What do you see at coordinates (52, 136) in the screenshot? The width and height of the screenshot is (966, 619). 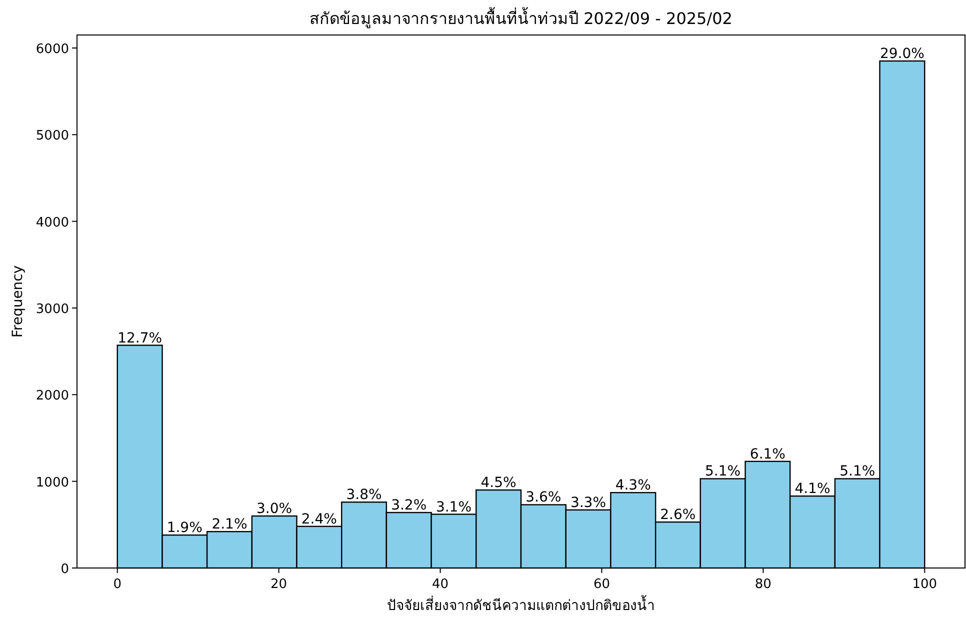 I see `y-tick-label: 5000` at bounding box center [52, 136].